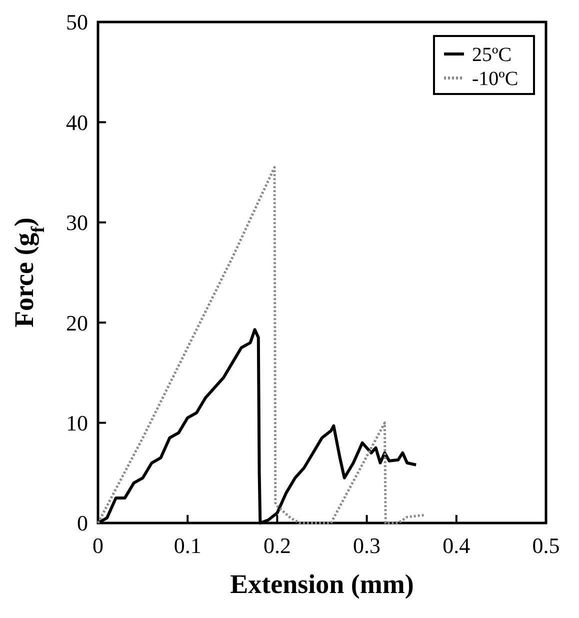 The height and width of the screenshot is (618, 579). Describe the element at coordinates (277, 545) in the screenshot. I see `x-tick-label: 0.2` at that location.